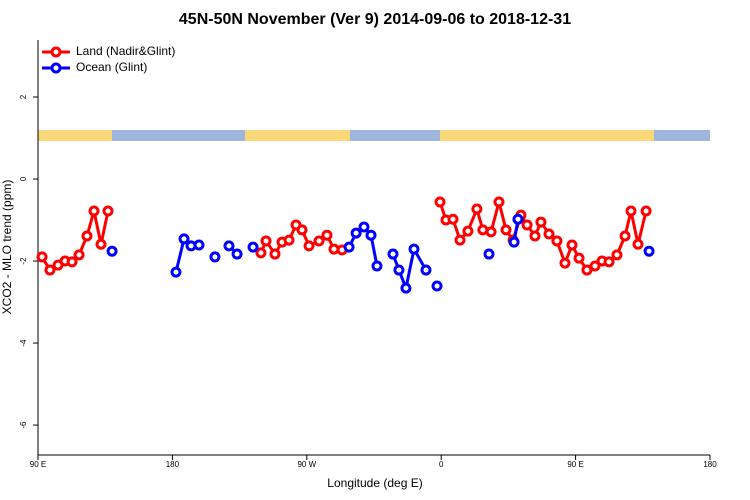 This screenshot has width=750, height=500. Describe the element at coordinates (125, 51) in the screenshot. I see `legend-label: Land (Nadir&Glint)` at that location.